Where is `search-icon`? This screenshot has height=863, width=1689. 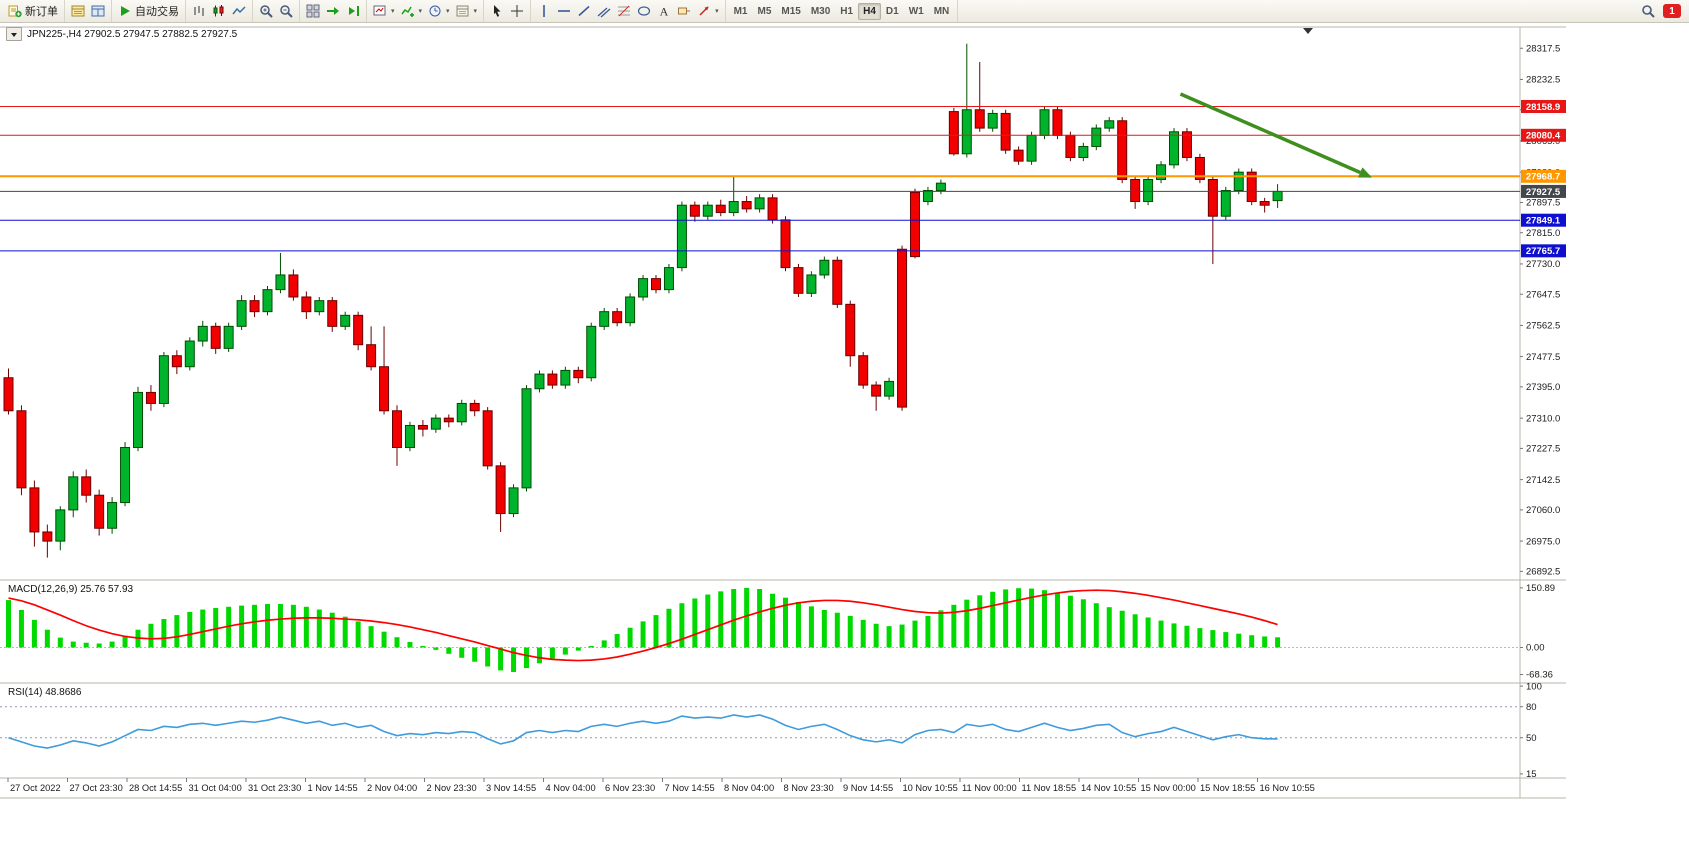
search-icon is located at coordinates (1648, 11).